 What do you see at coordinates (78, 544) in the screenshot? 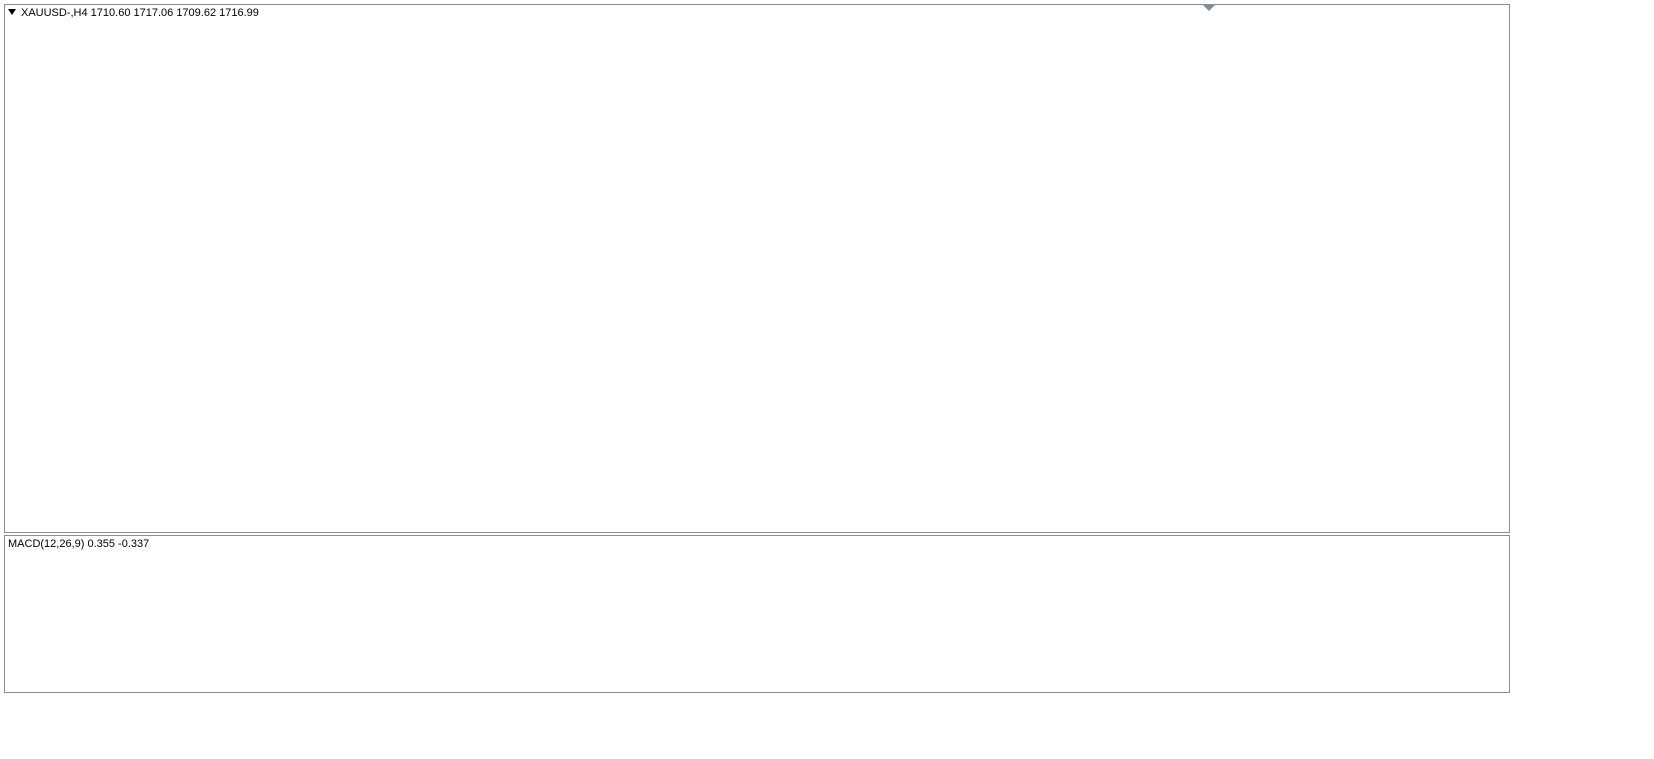
I see `macd-header: MACD(12,26,9) 0.355 -0.337` at bounding box center [78, 544].